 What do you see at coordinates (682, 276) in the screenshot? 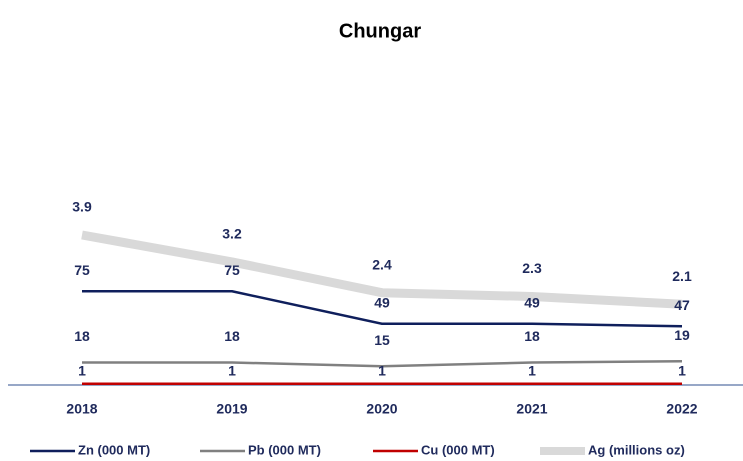
I see `data-label: 2.1` at bounding box center [682, 276].